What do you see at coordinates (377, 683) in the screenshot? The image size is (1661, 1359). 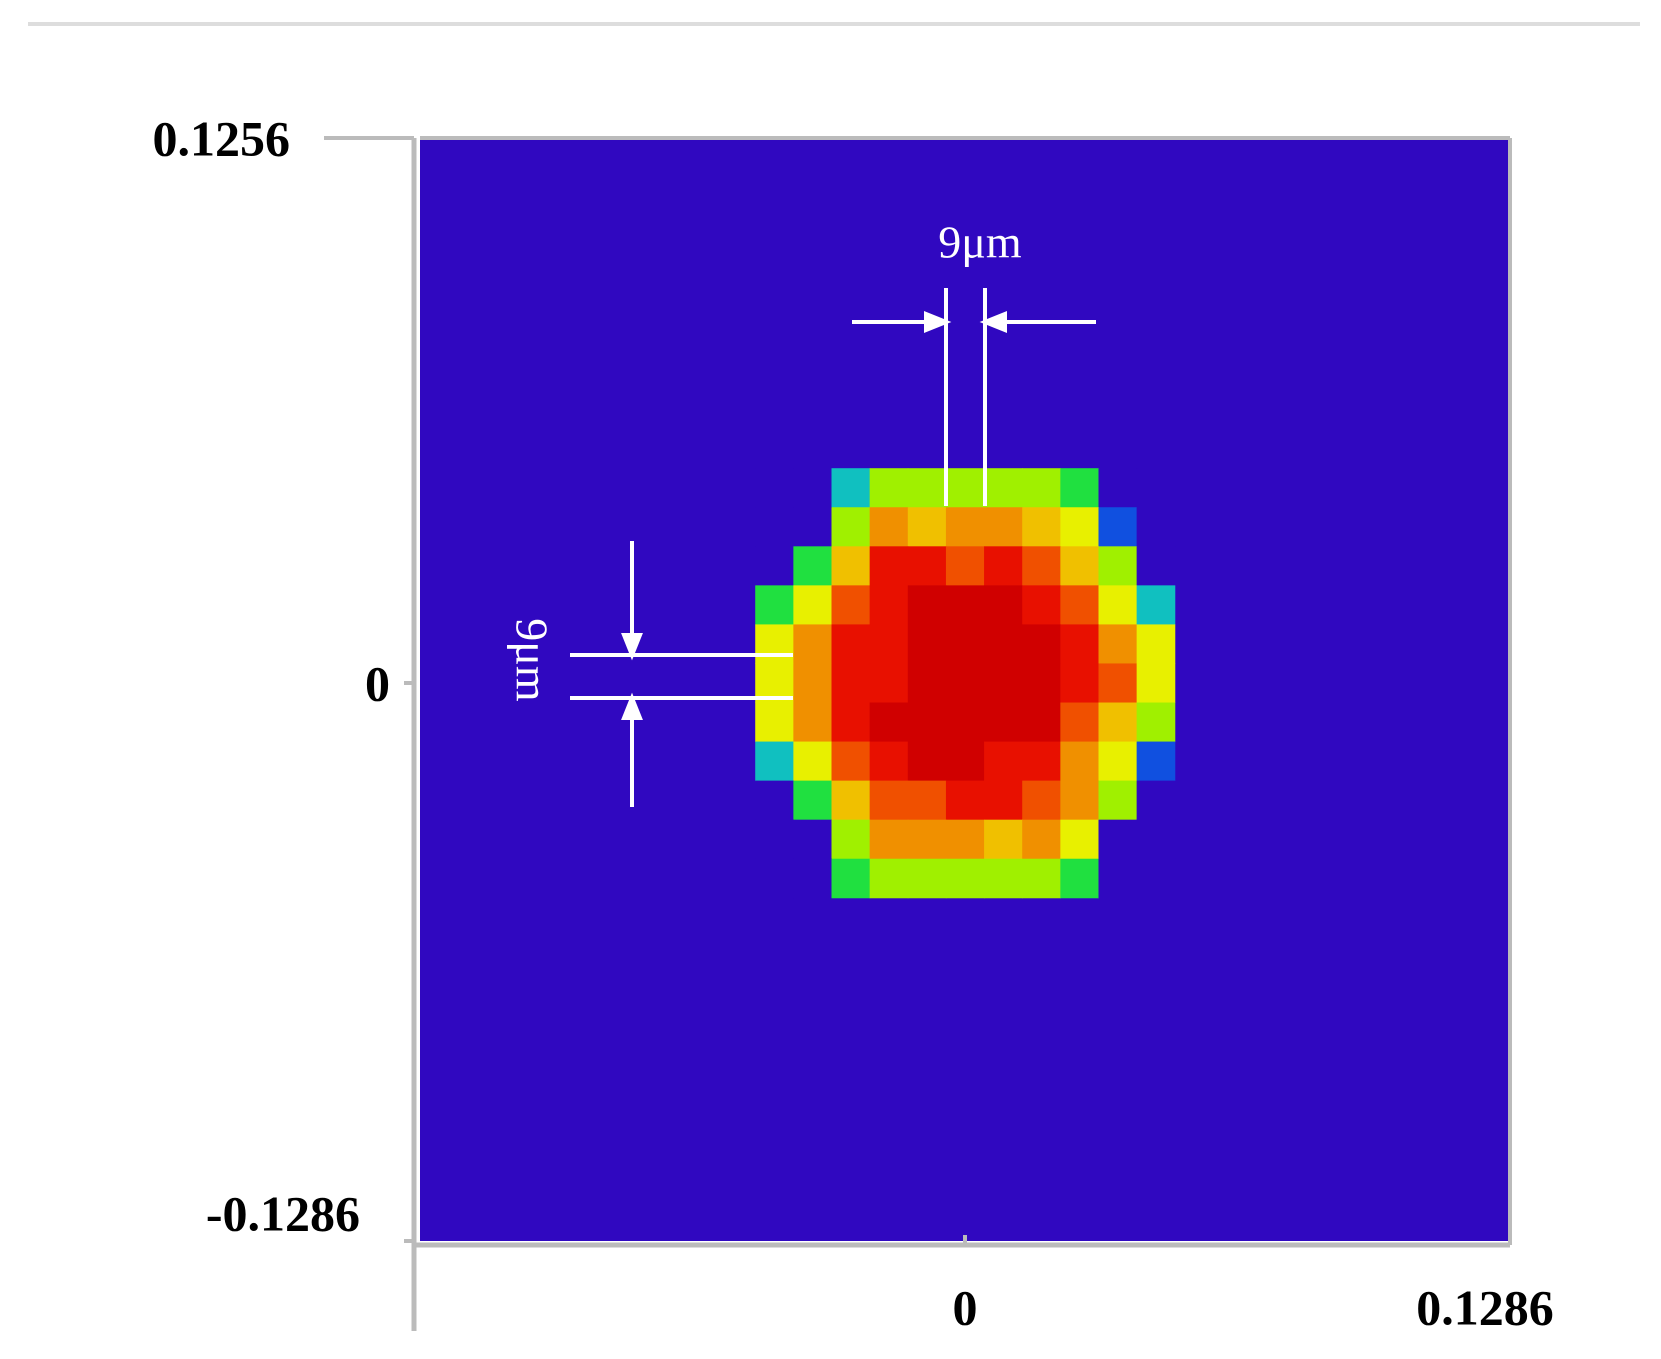 I see `y-tick-label: 0` at bounding box center [377, 683].